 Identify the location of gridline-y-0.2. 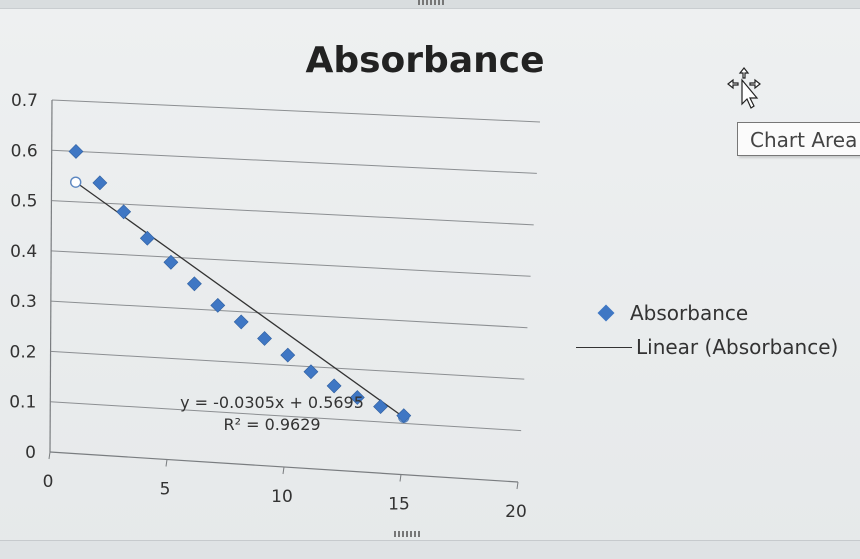
(287, 365).